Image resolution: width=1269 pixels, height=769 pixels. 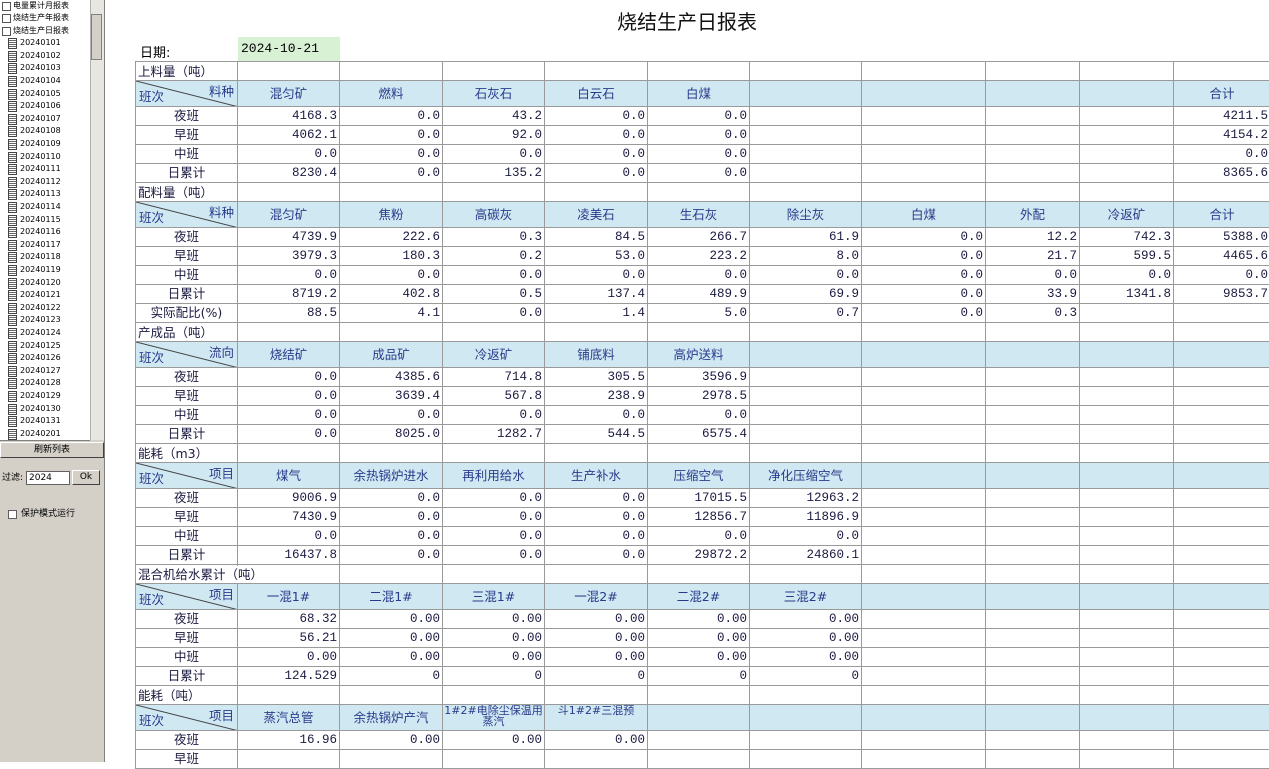 I want to click on tree-leaf: 20240130, so click(x=40, y=408).